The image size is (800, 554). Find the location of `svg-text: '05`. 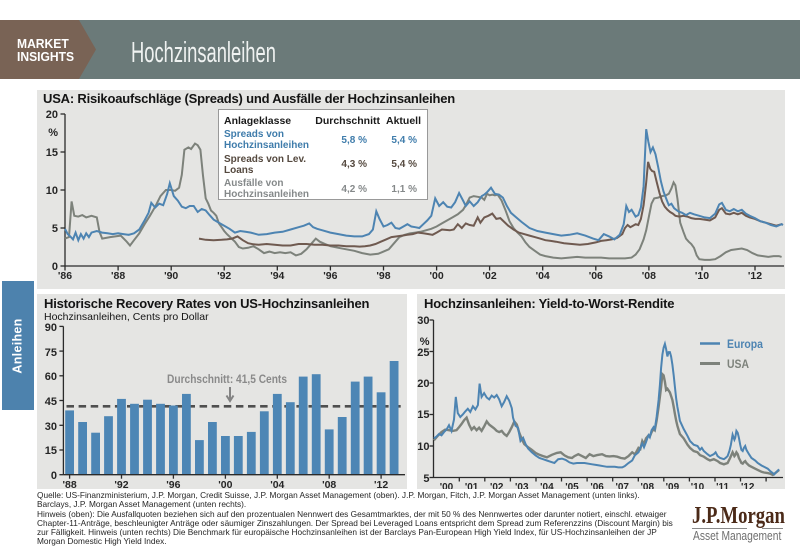

svg-text: '05 is located at coordinates (572, 485).